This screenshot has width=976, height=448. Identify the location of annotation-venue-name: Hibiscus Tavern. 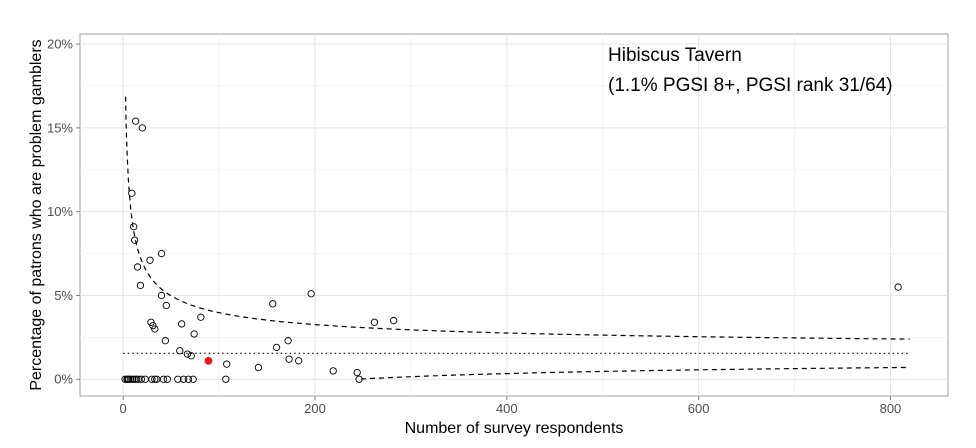
(675, 55).